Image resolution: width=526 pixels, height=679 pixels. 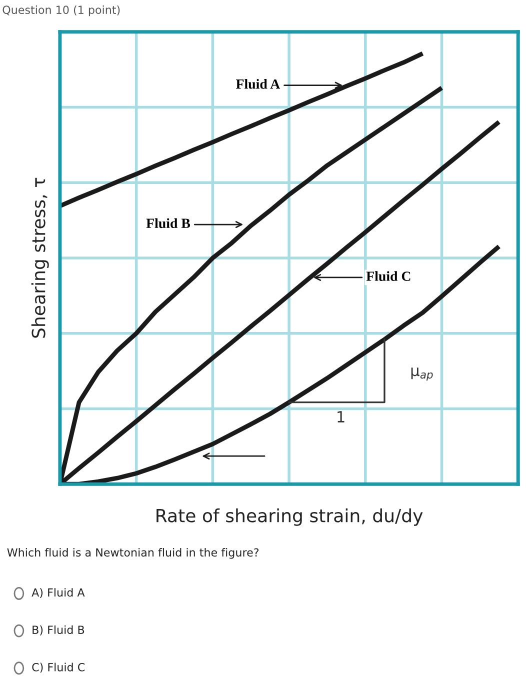 What do you see at coordinates (133, 553) in the screenshot?
I see `text: Which fluid is a Newtonian fluid in the figure?` at bounding box center [133, 553].